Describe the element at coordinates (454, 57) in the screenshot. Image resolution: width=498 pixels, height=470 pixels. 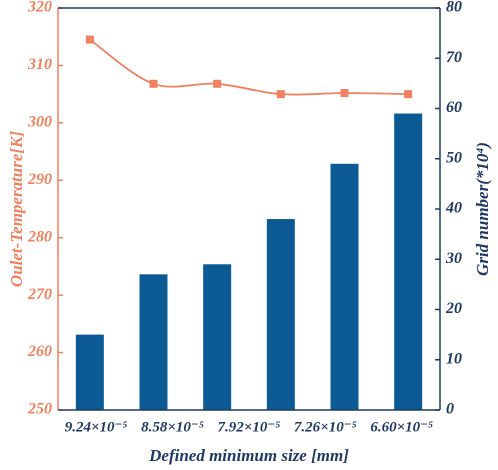
I see `y2-tick-label: 70` at that location.